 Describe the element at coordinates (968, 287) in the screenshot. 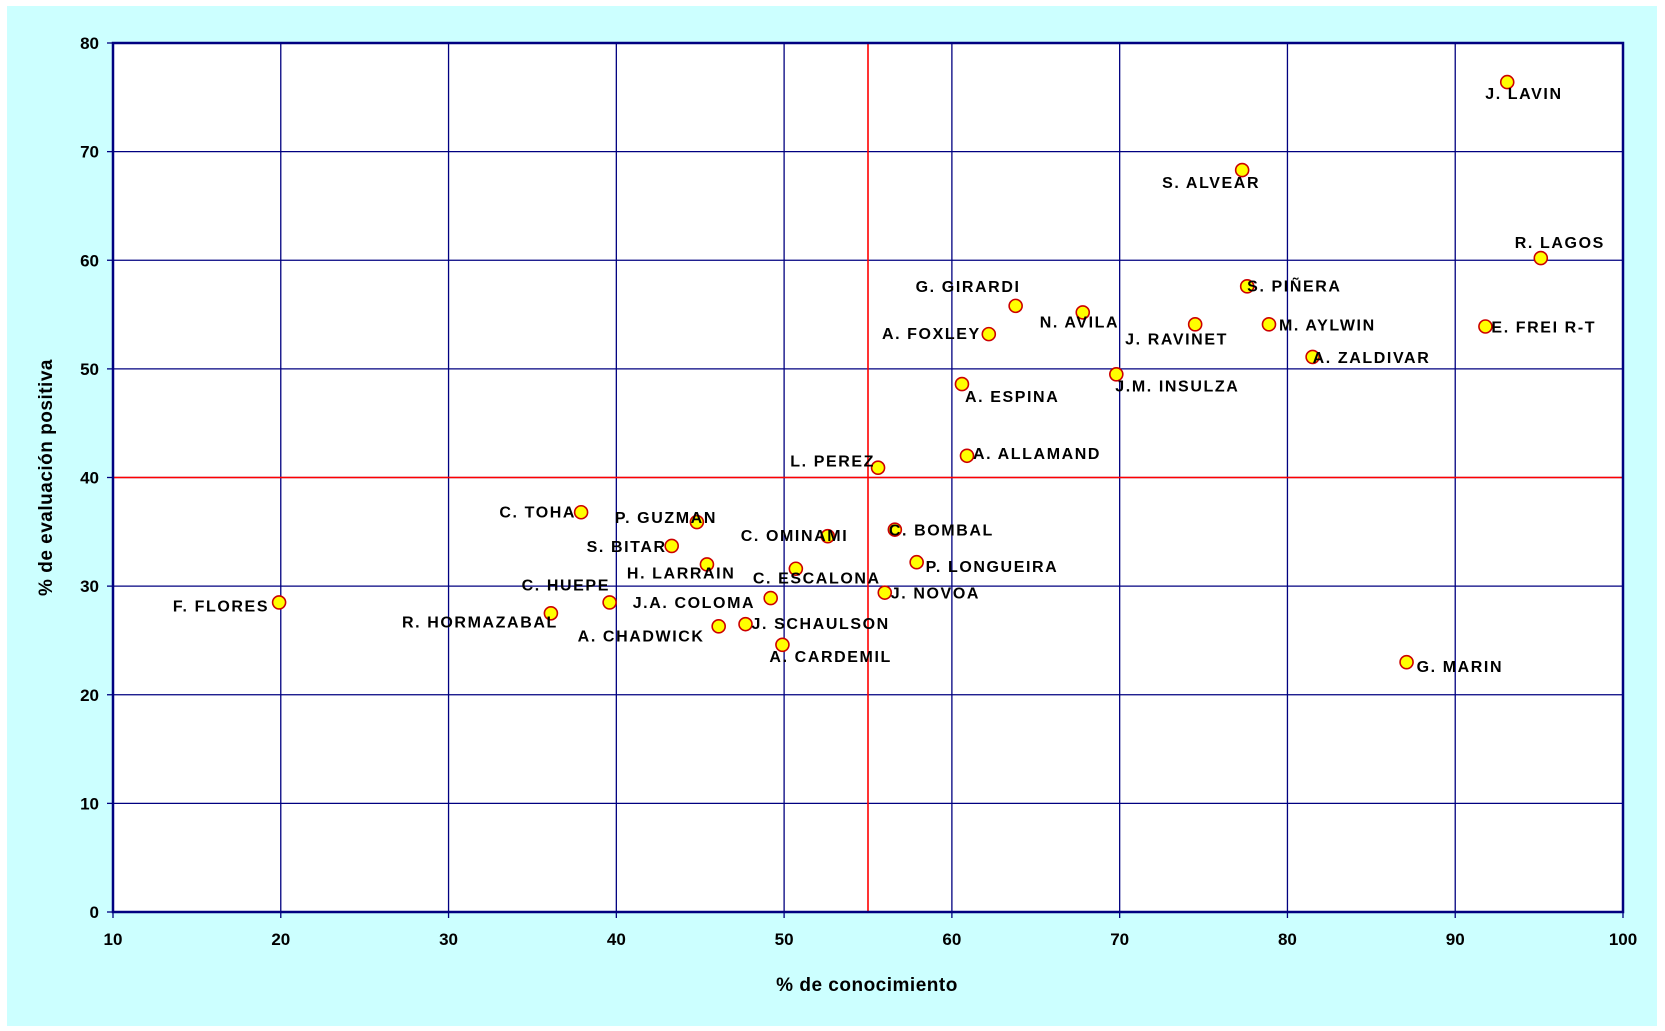

I see `point-label: G. GIRARDI` at that location.